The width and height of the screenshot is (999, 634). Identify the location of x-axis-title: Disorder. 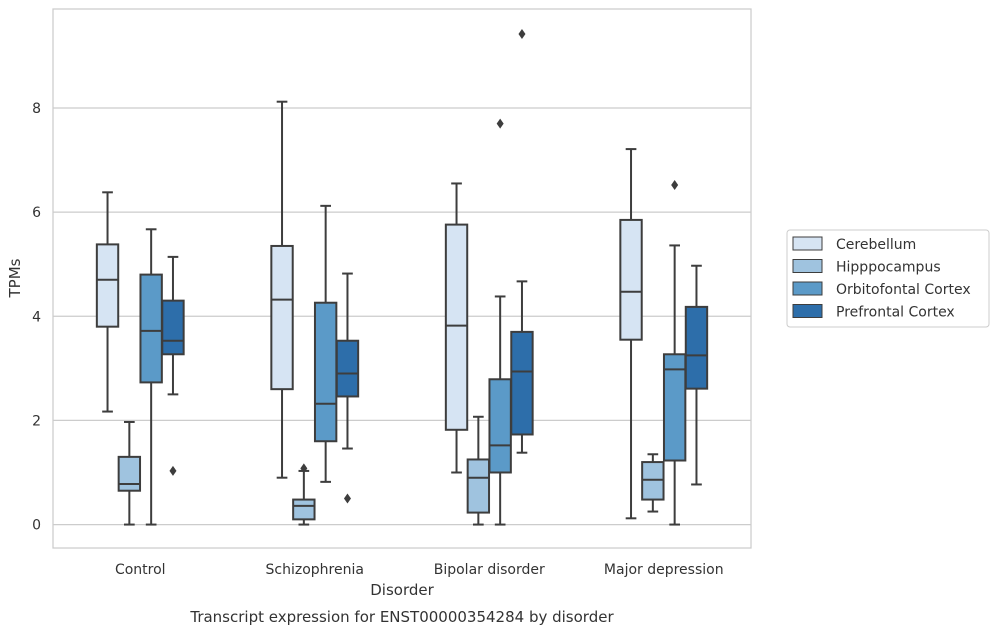
(402, 590).